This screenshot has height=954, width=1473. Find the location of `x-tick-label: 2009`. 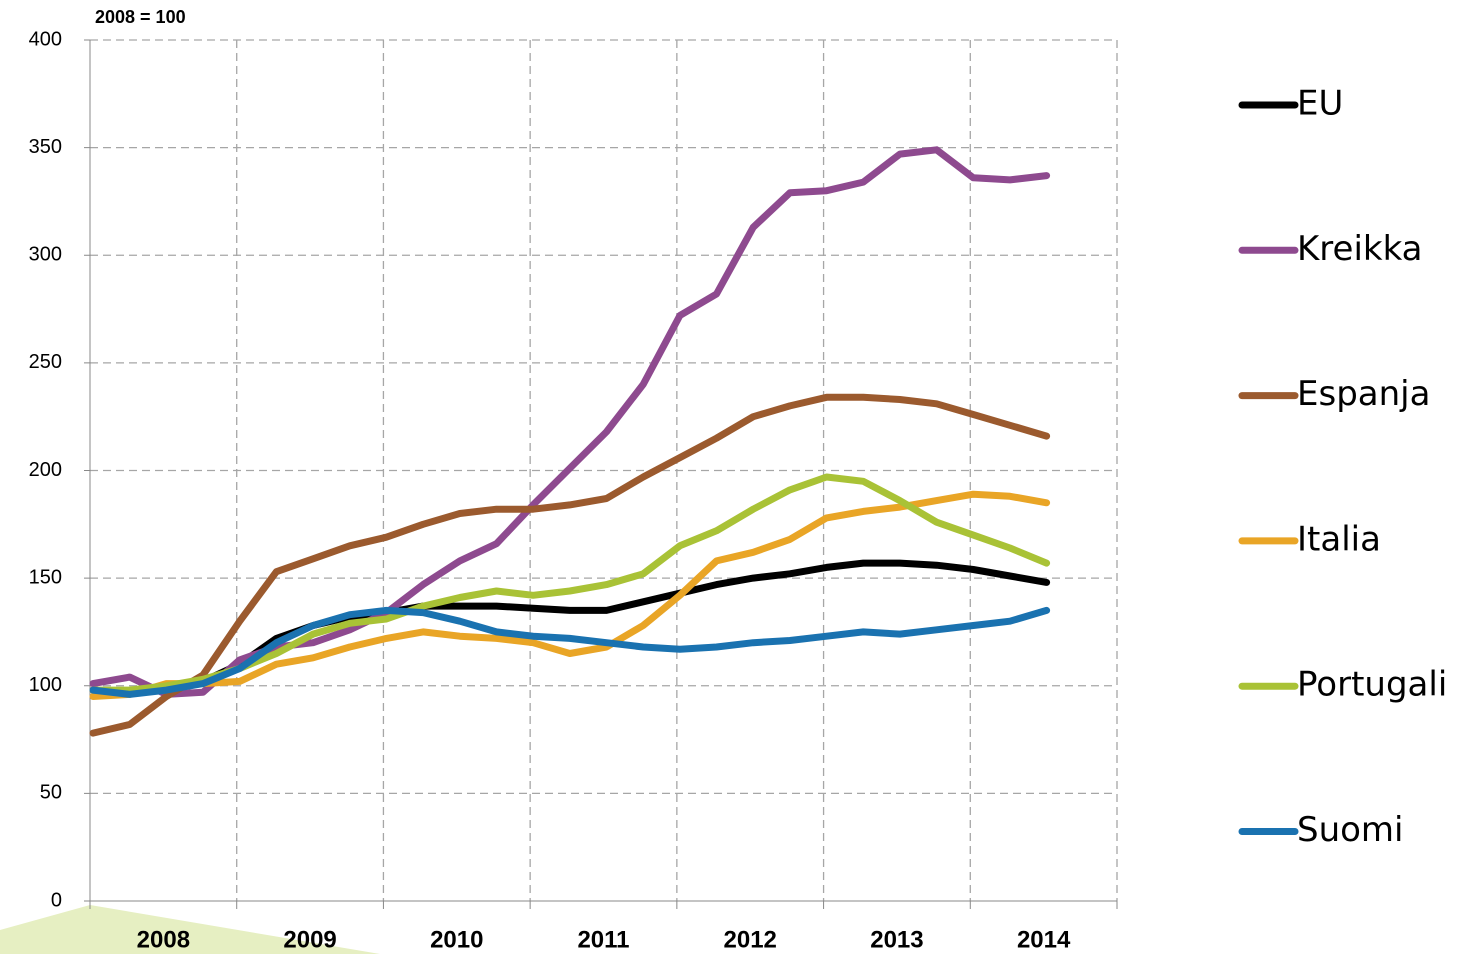

x-tick-label: 2009 is located at coordinates (309, 939).